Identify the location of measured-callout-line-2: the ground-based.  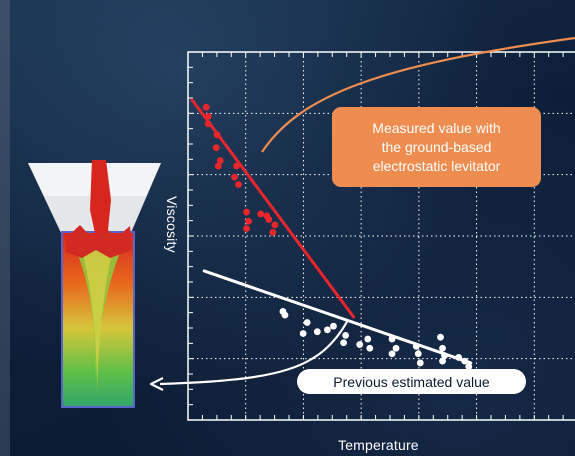
(436, 146).